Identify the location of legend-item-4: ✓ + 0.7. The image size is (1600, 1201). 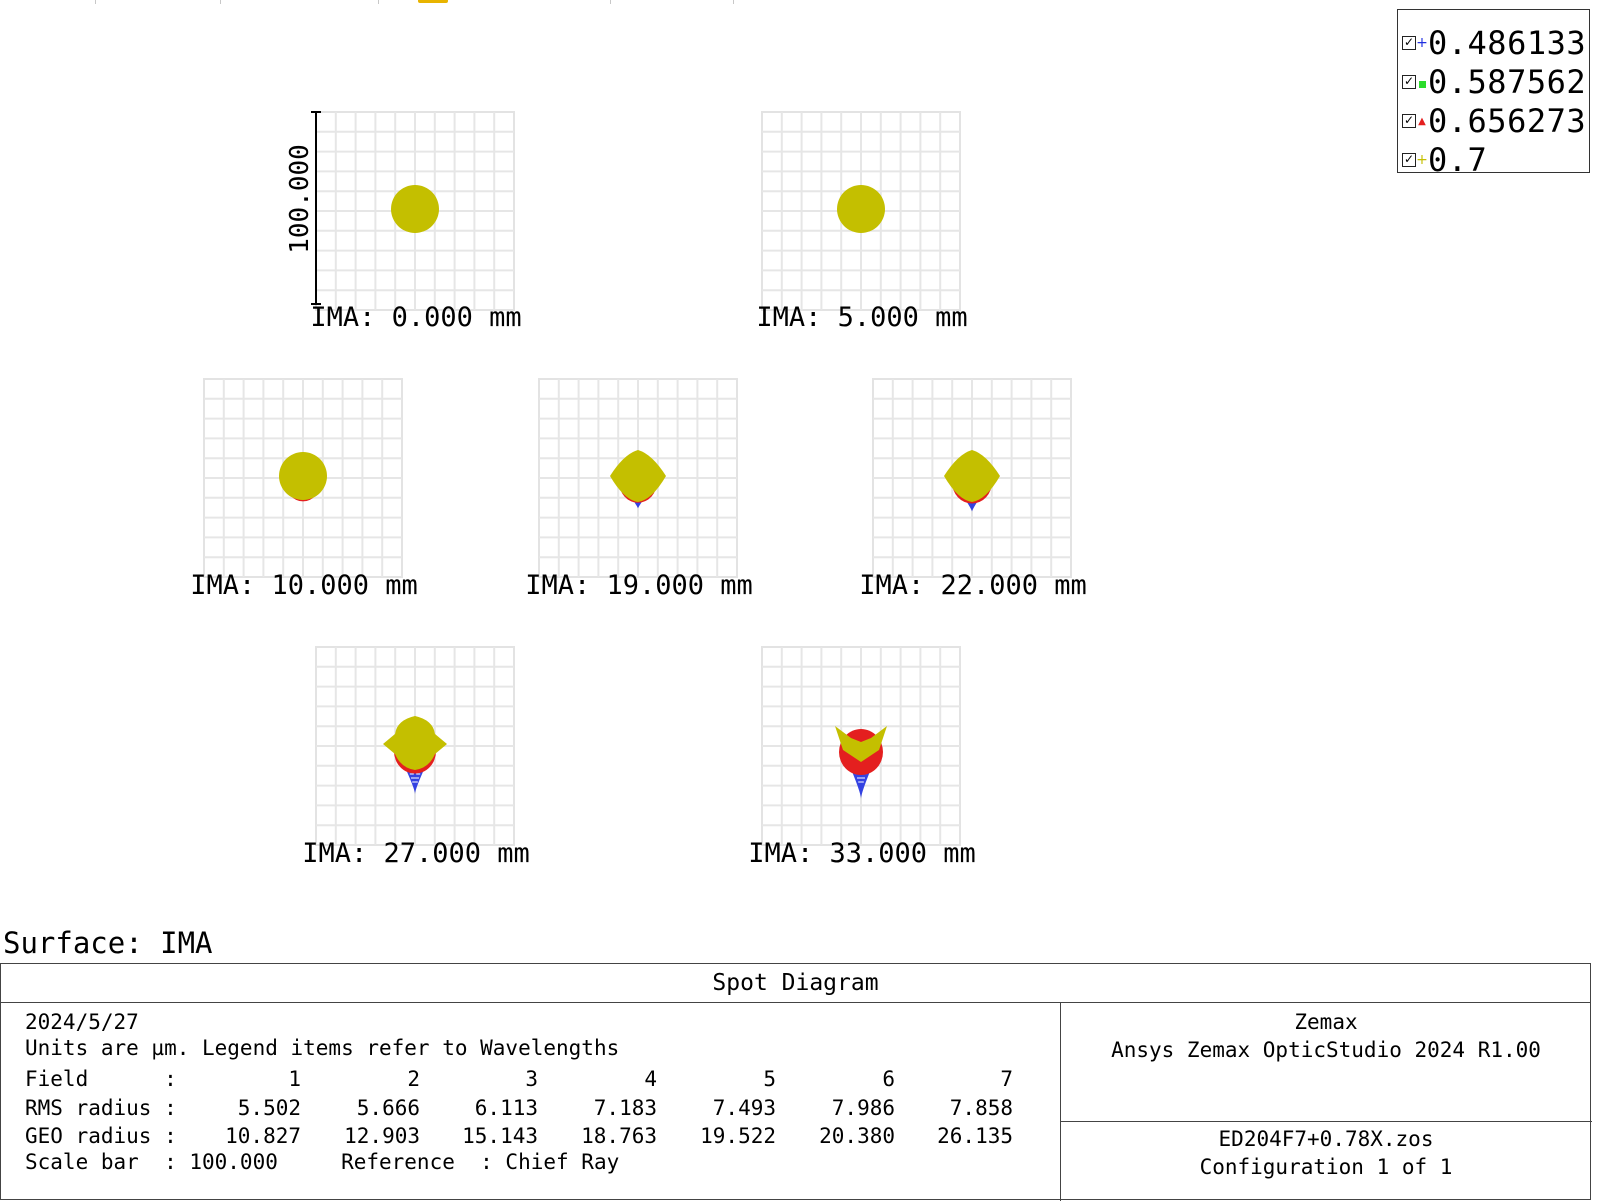
(1444, 160).